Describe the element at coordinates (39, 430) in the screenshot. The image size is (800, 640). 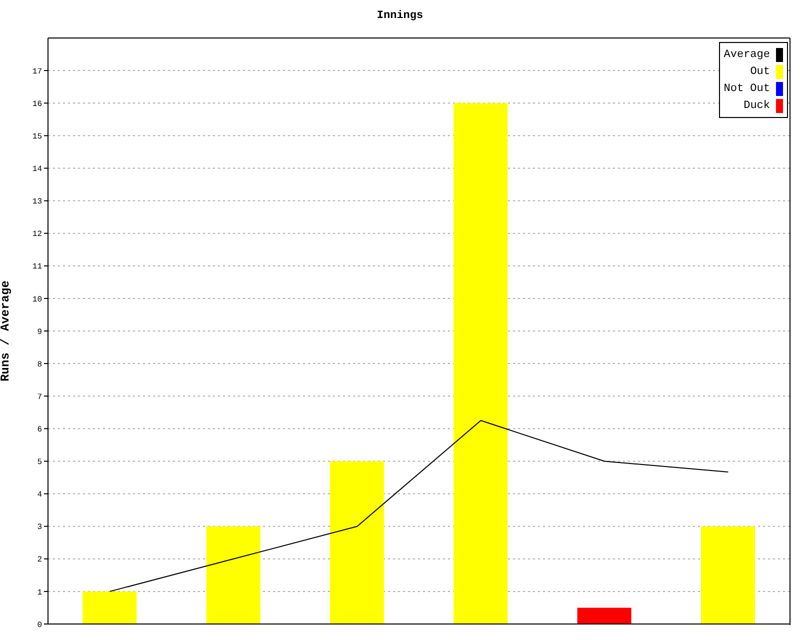
I see `y-tick-label: 6` at that location.